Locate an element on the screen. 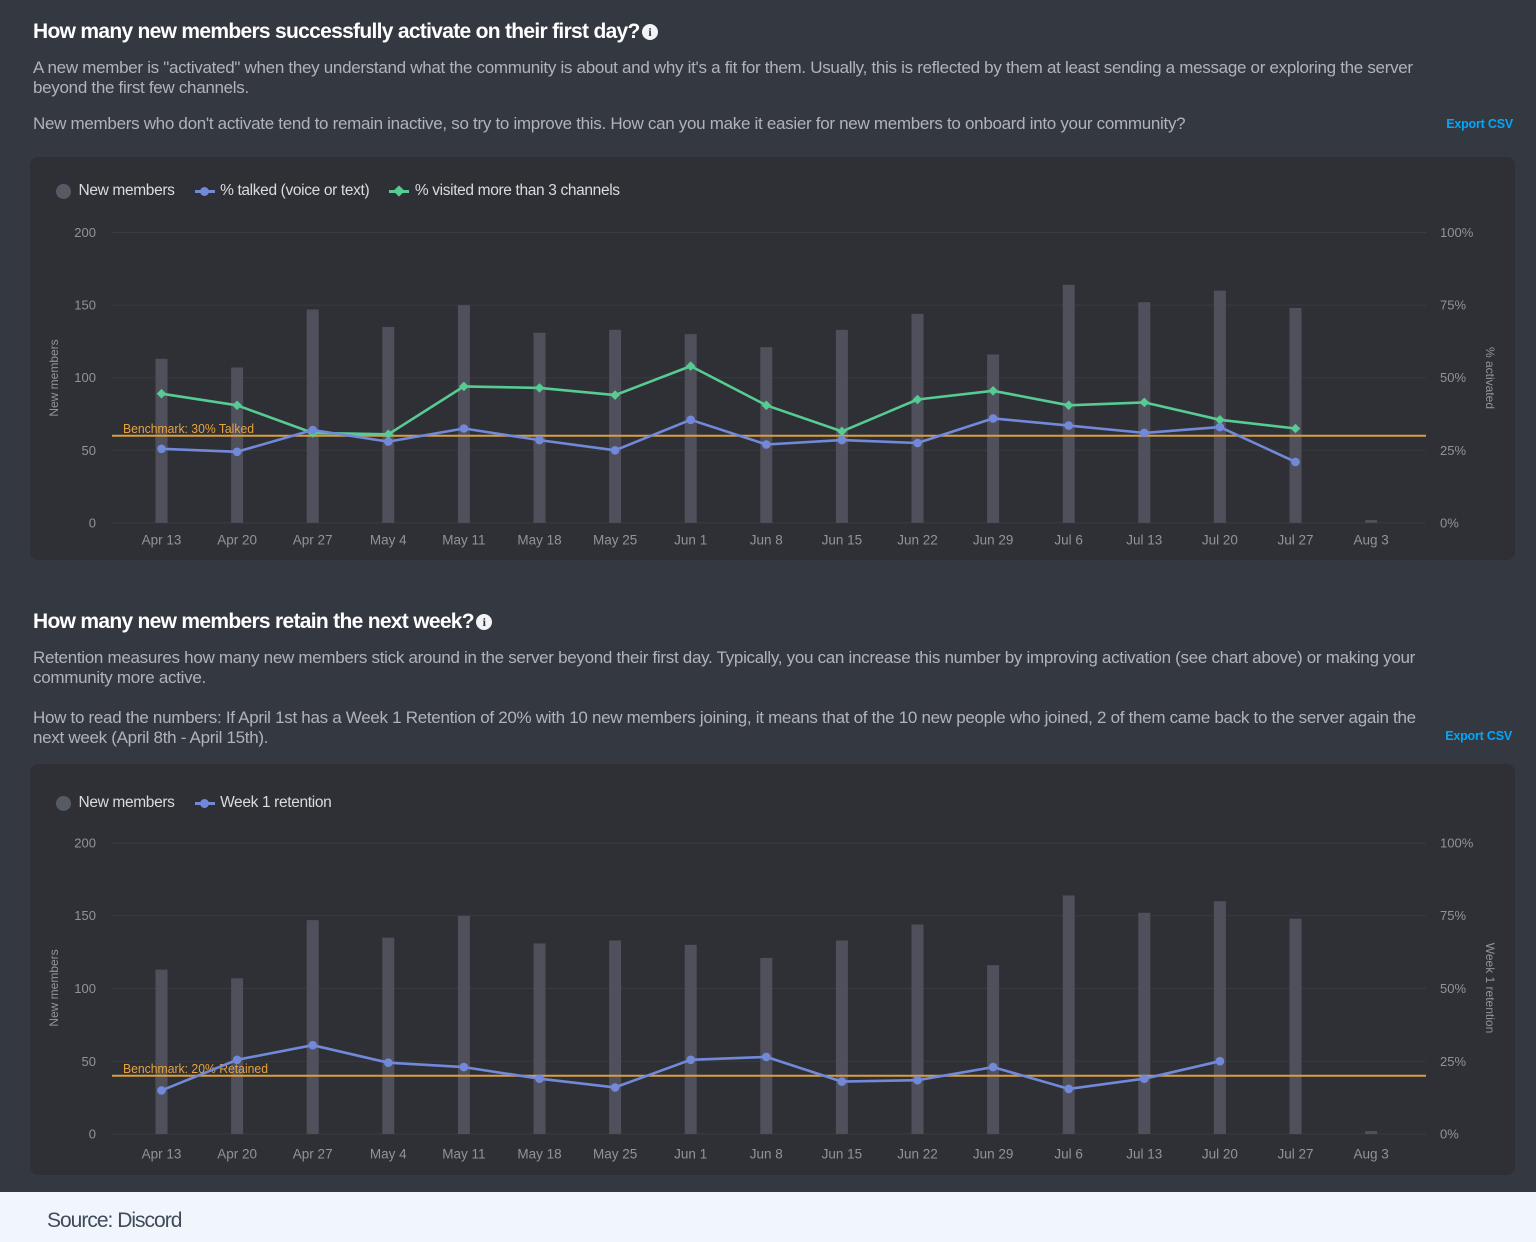 This screenshot has width=1536, height=1242. svg-text: % activated is located at coordinates (1490, 378).